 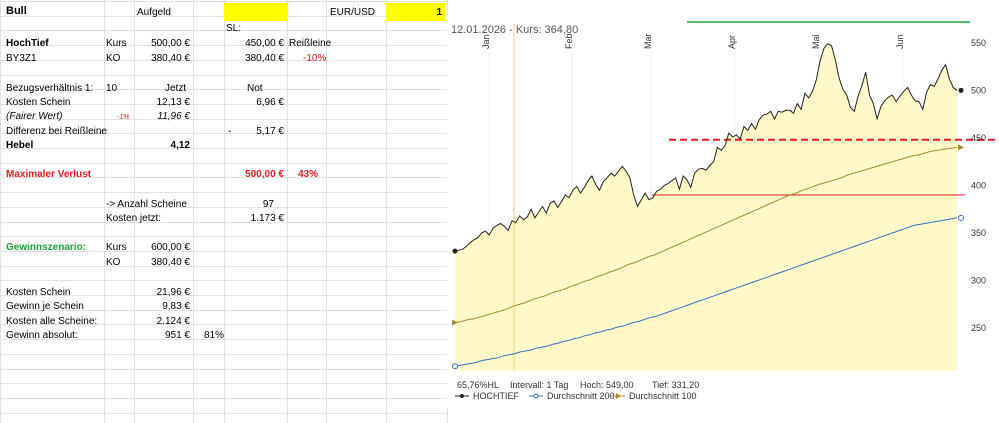 What do you see at coordinates (173, 292) in the screenshot?
I see `g-kosten-schein-value: 21,96 €` at bounding box center [173, 292].